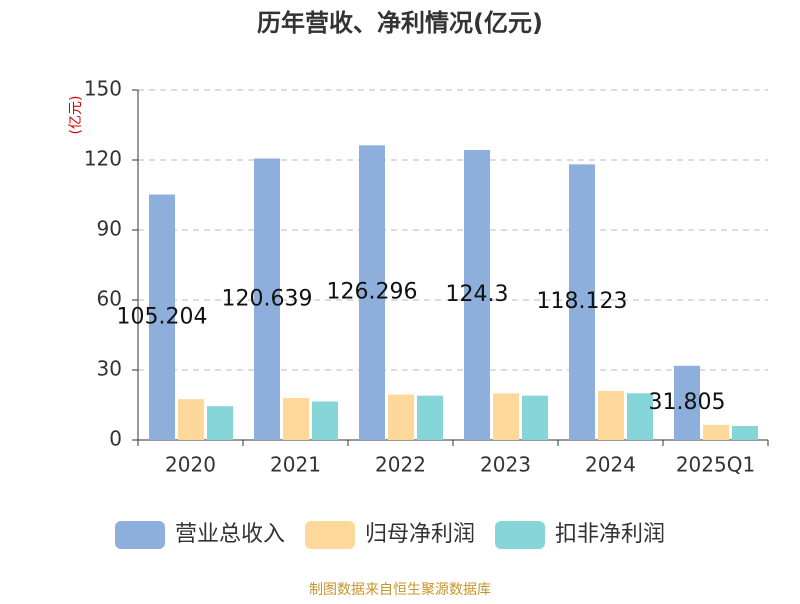 The height and width of the screenshot is (604, 800). I want to click on y-axis-label: (亿元), so click(76, 115).